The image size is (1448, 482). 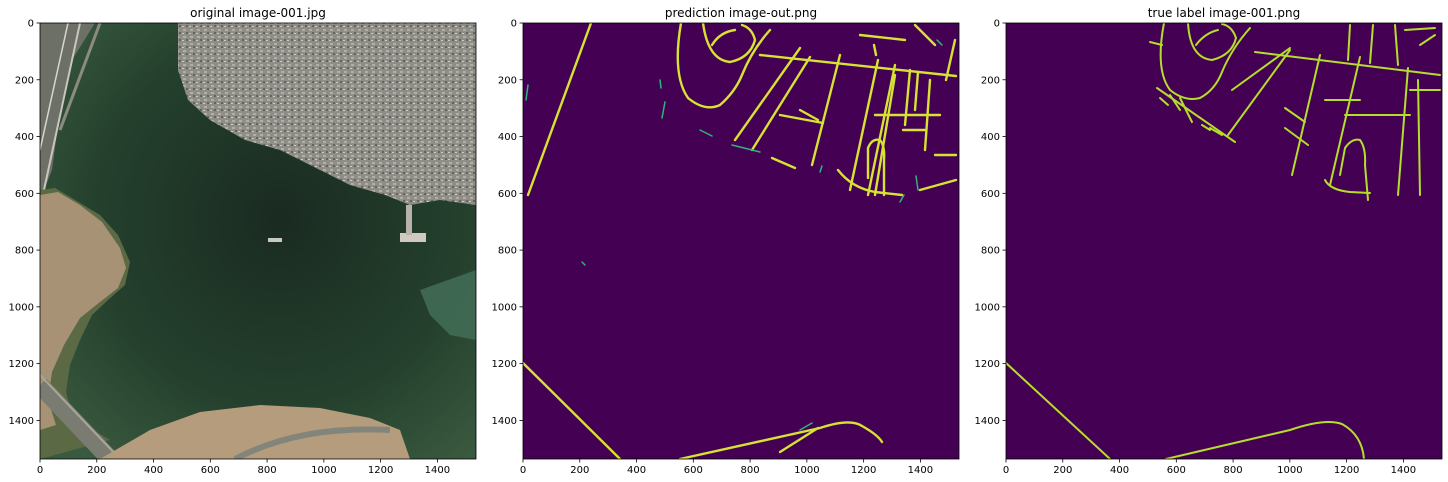 What do you see at coordinates (1346, 470) in the screenshot?
I see `x-tick-label: 1200` at bounding box center [1346, 470].